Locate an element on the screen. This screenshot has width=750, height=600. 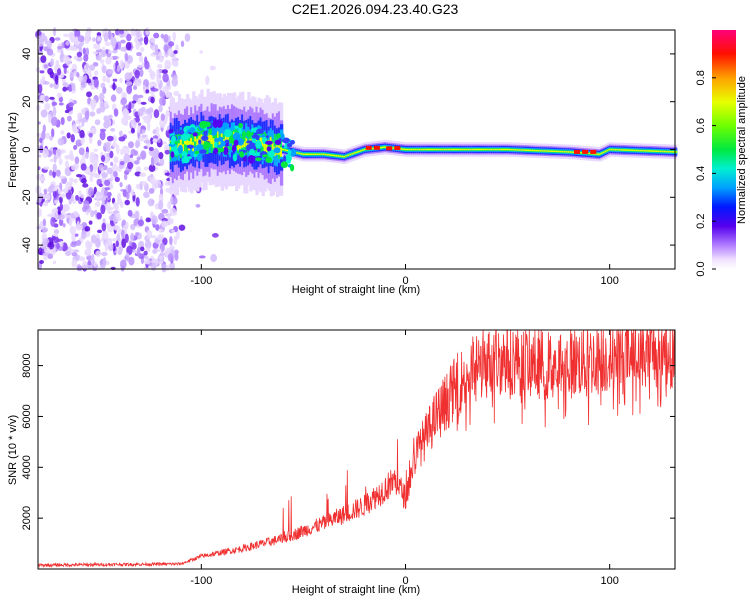
spectrogram-x-tick-label: 0 is located at coordinates (405, 281).